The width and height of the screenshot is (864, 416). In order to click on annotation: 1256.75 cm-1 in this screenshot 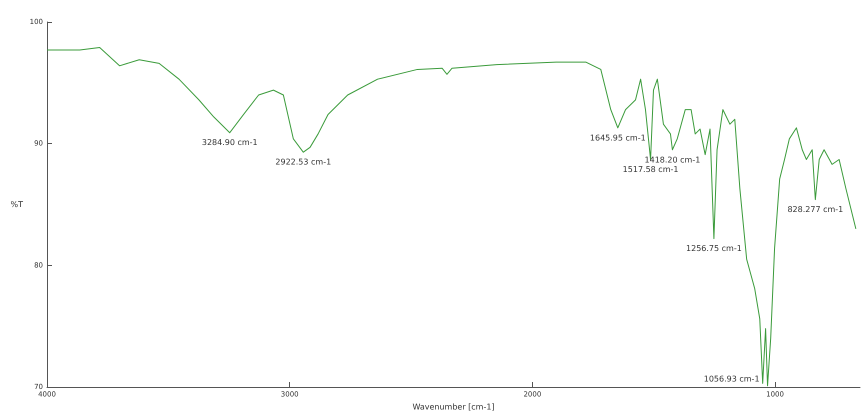, I will do `click(714, 249)`.